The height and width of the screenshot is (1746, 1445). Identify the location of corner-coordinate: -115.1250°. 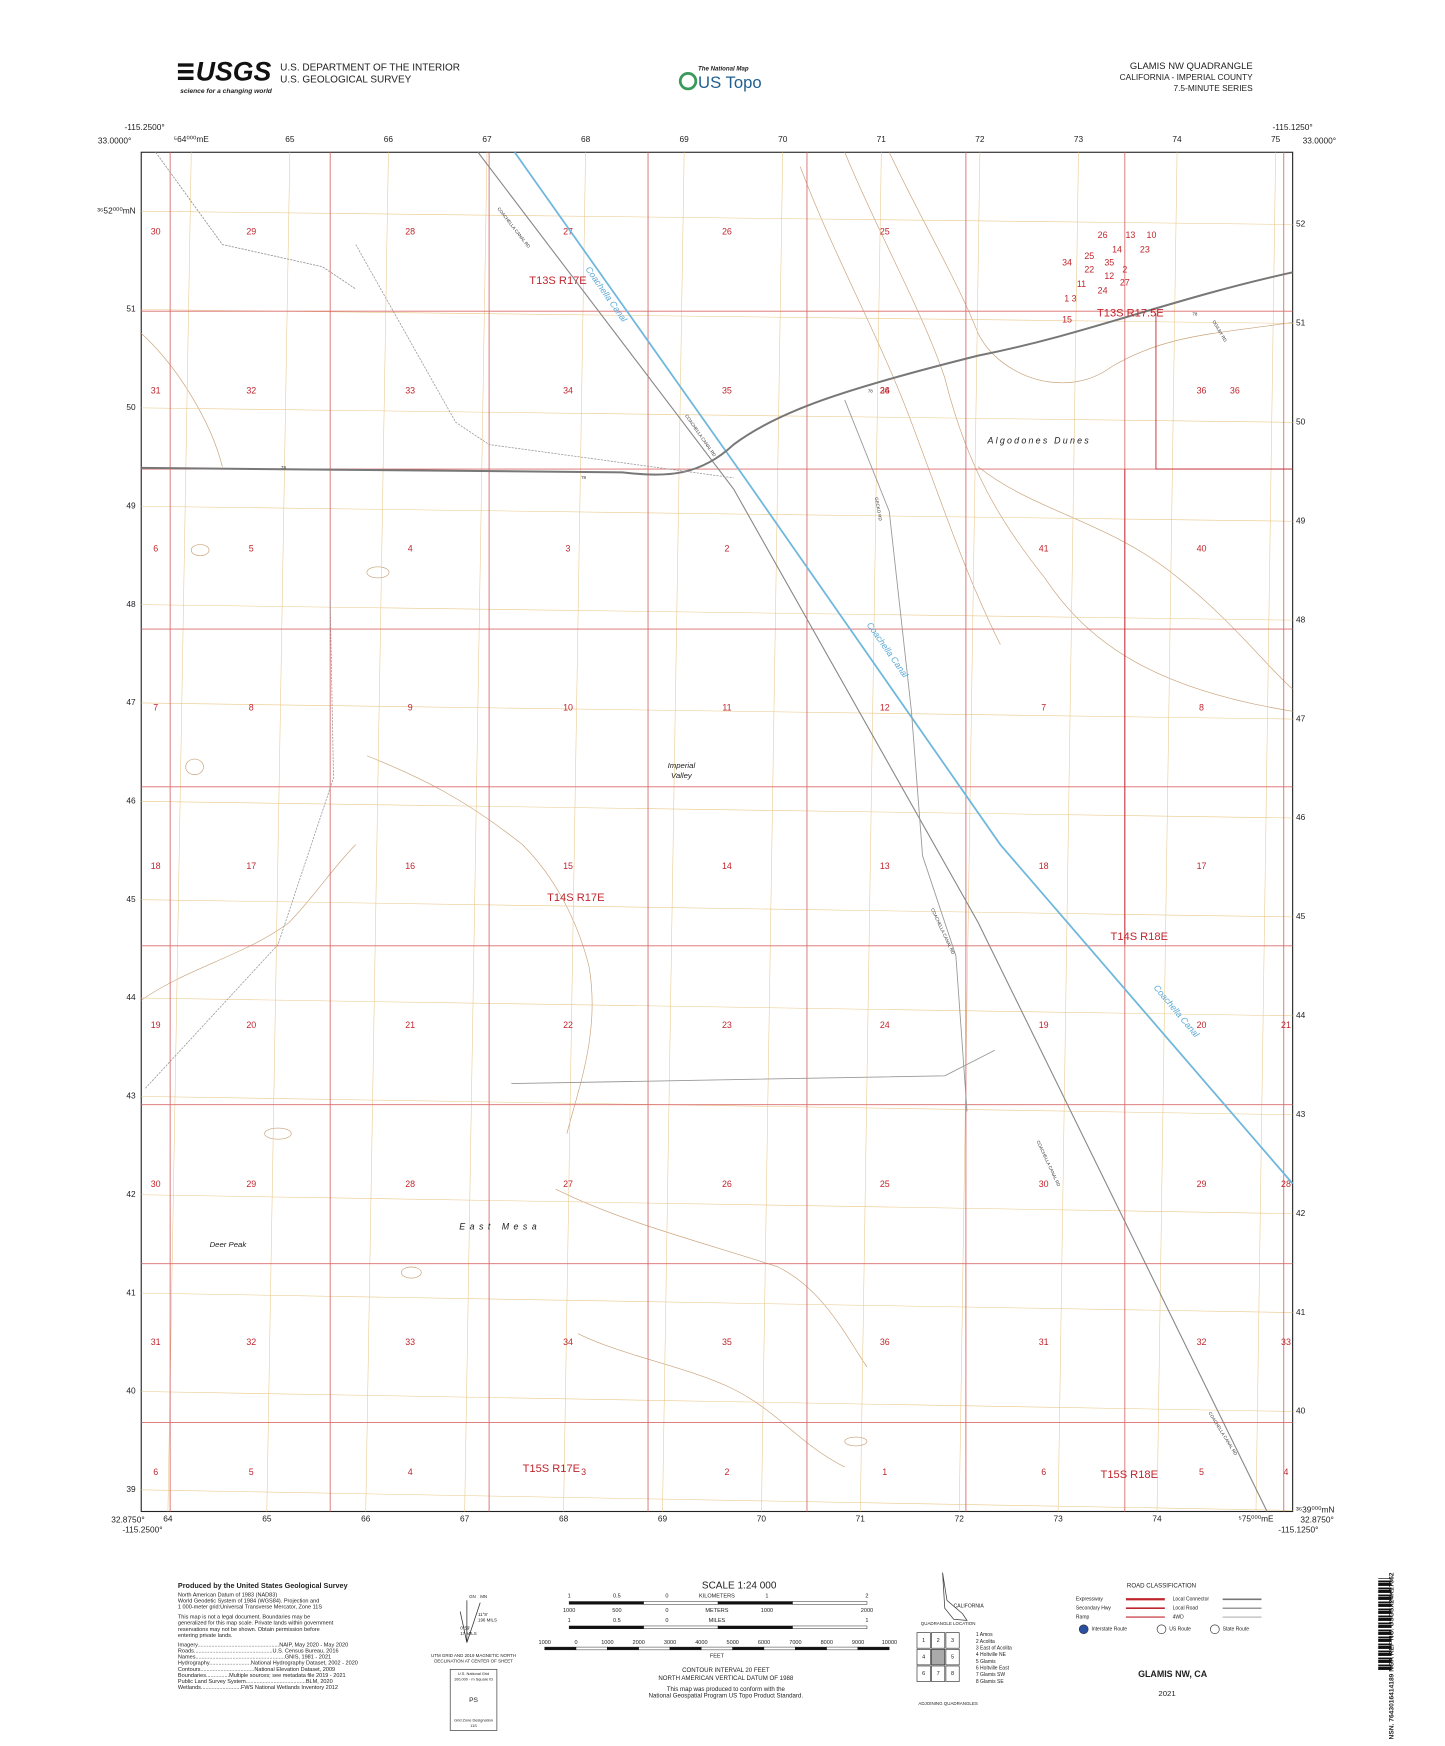
(1298, 1530).